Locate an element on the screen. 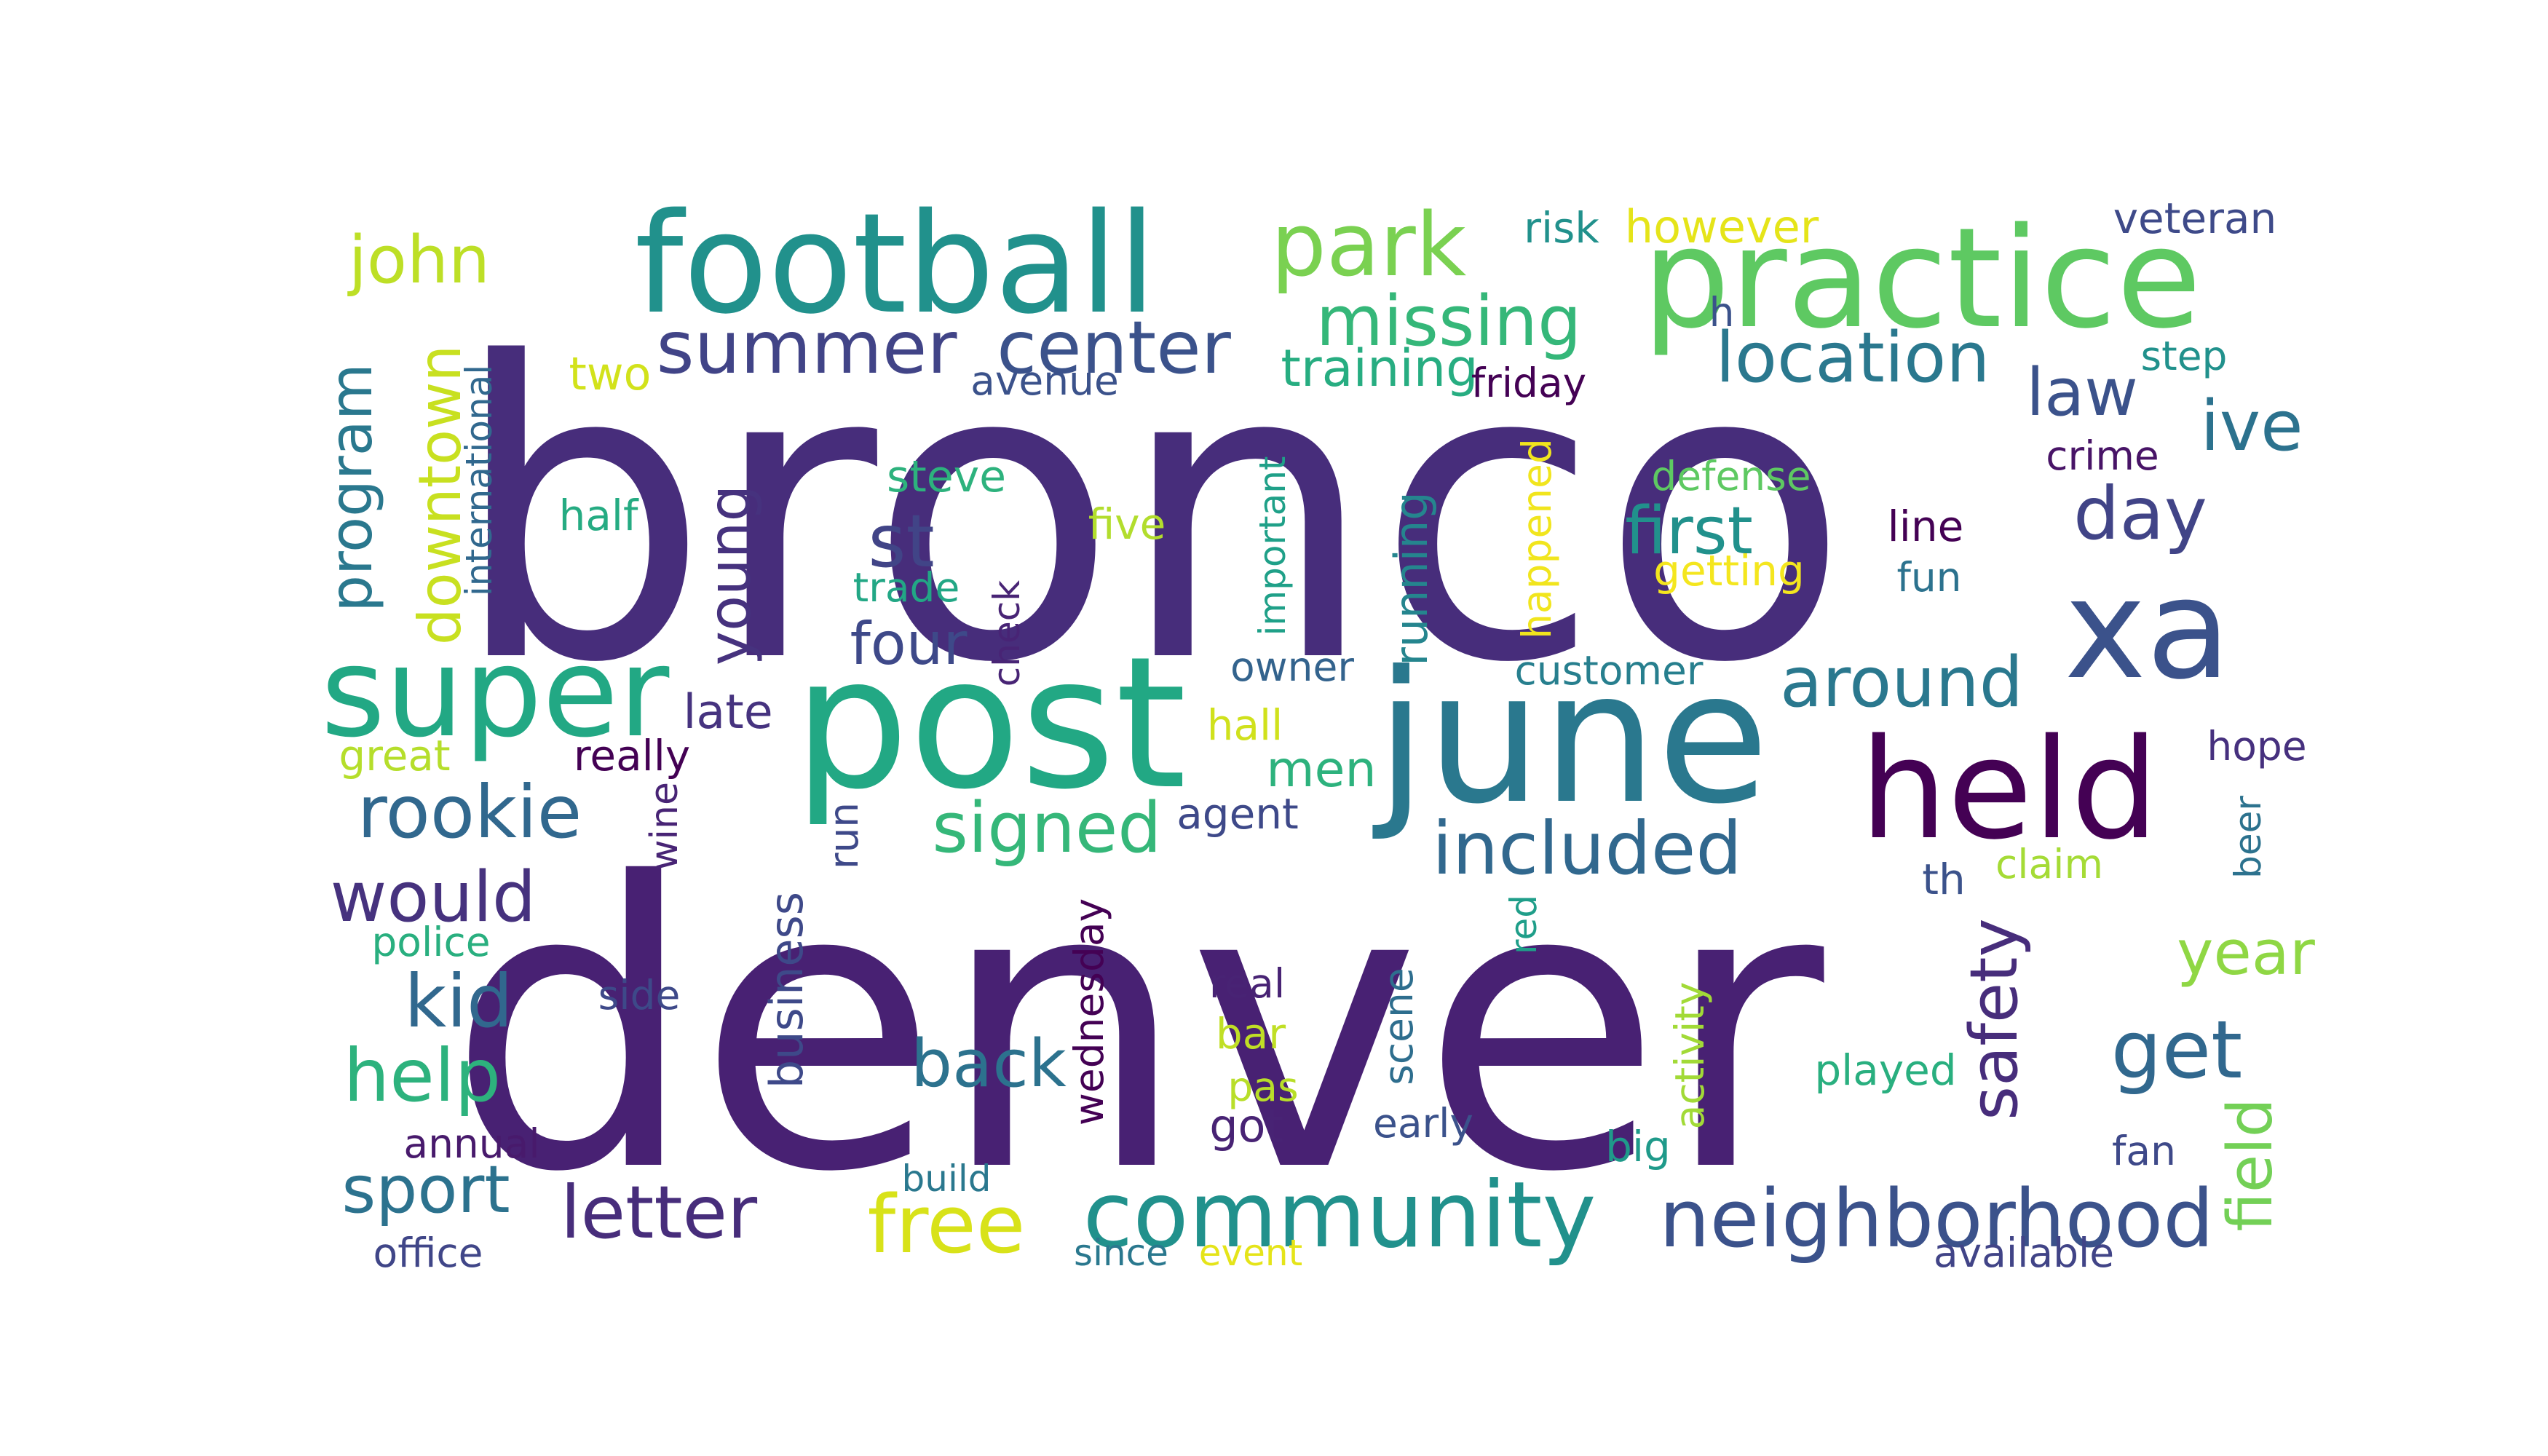 The height and width of the screenshot is (1456, 2548). word-half: half is located at coordinates (599, 515).